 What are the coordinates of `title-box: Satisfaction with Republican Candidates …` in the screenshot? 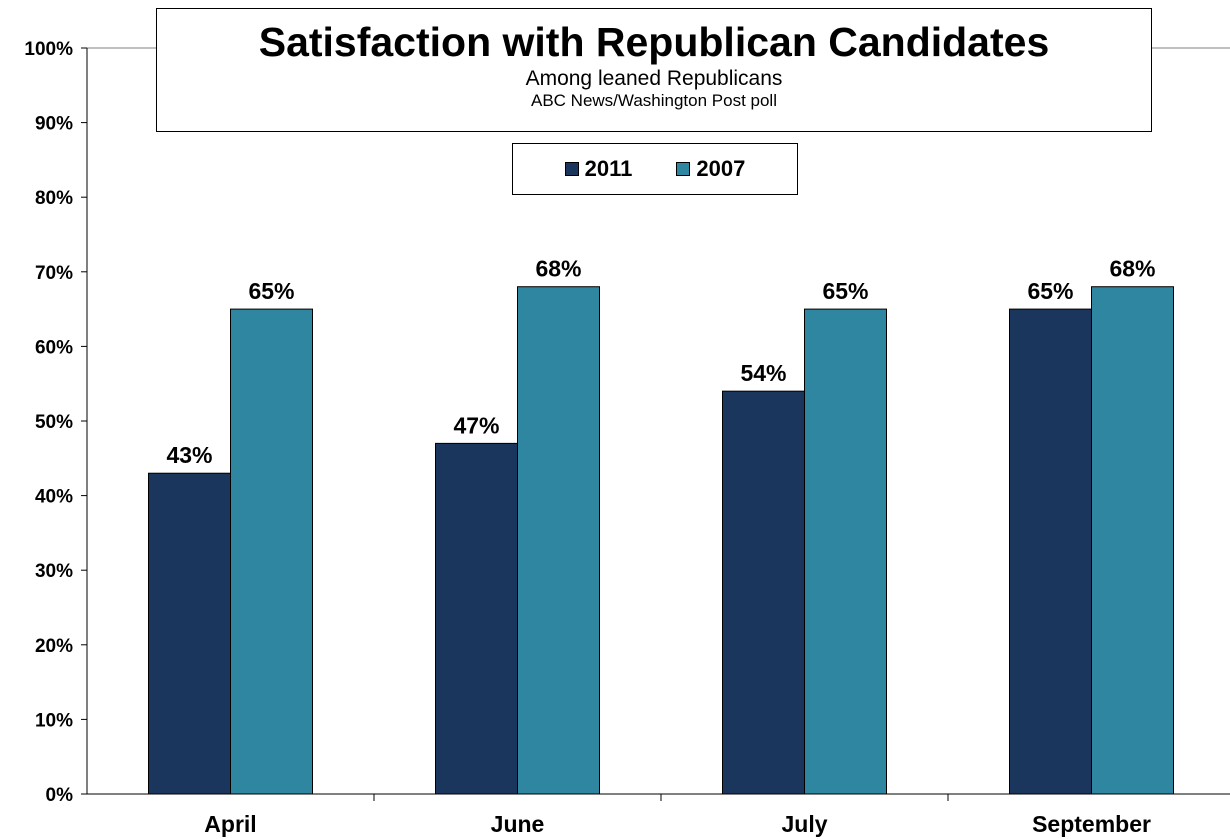 It's located at (654, 70).